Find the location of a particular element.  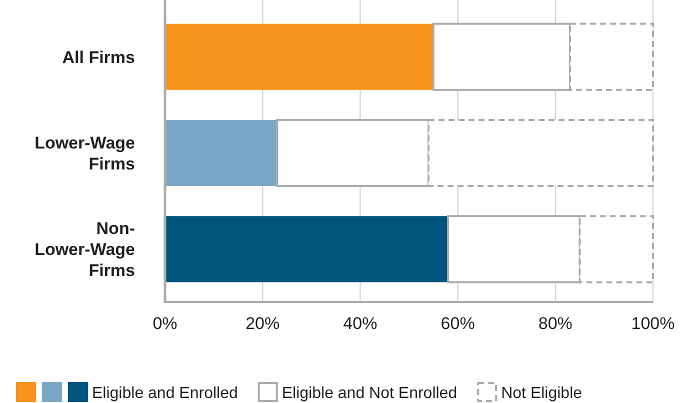

legend-label: Not Eligible is located at coordinates (541, 393).